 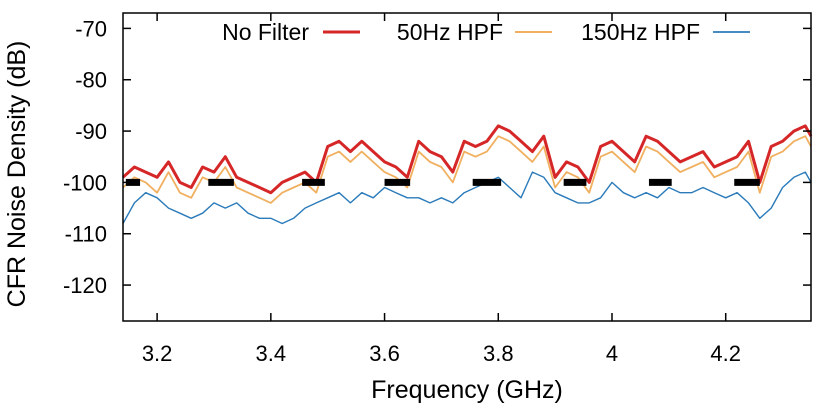 What do you see at coordinates (467, 198) in the screenshot?
I see `series-line-150hz-hpf` at bounding box center [467, 198].